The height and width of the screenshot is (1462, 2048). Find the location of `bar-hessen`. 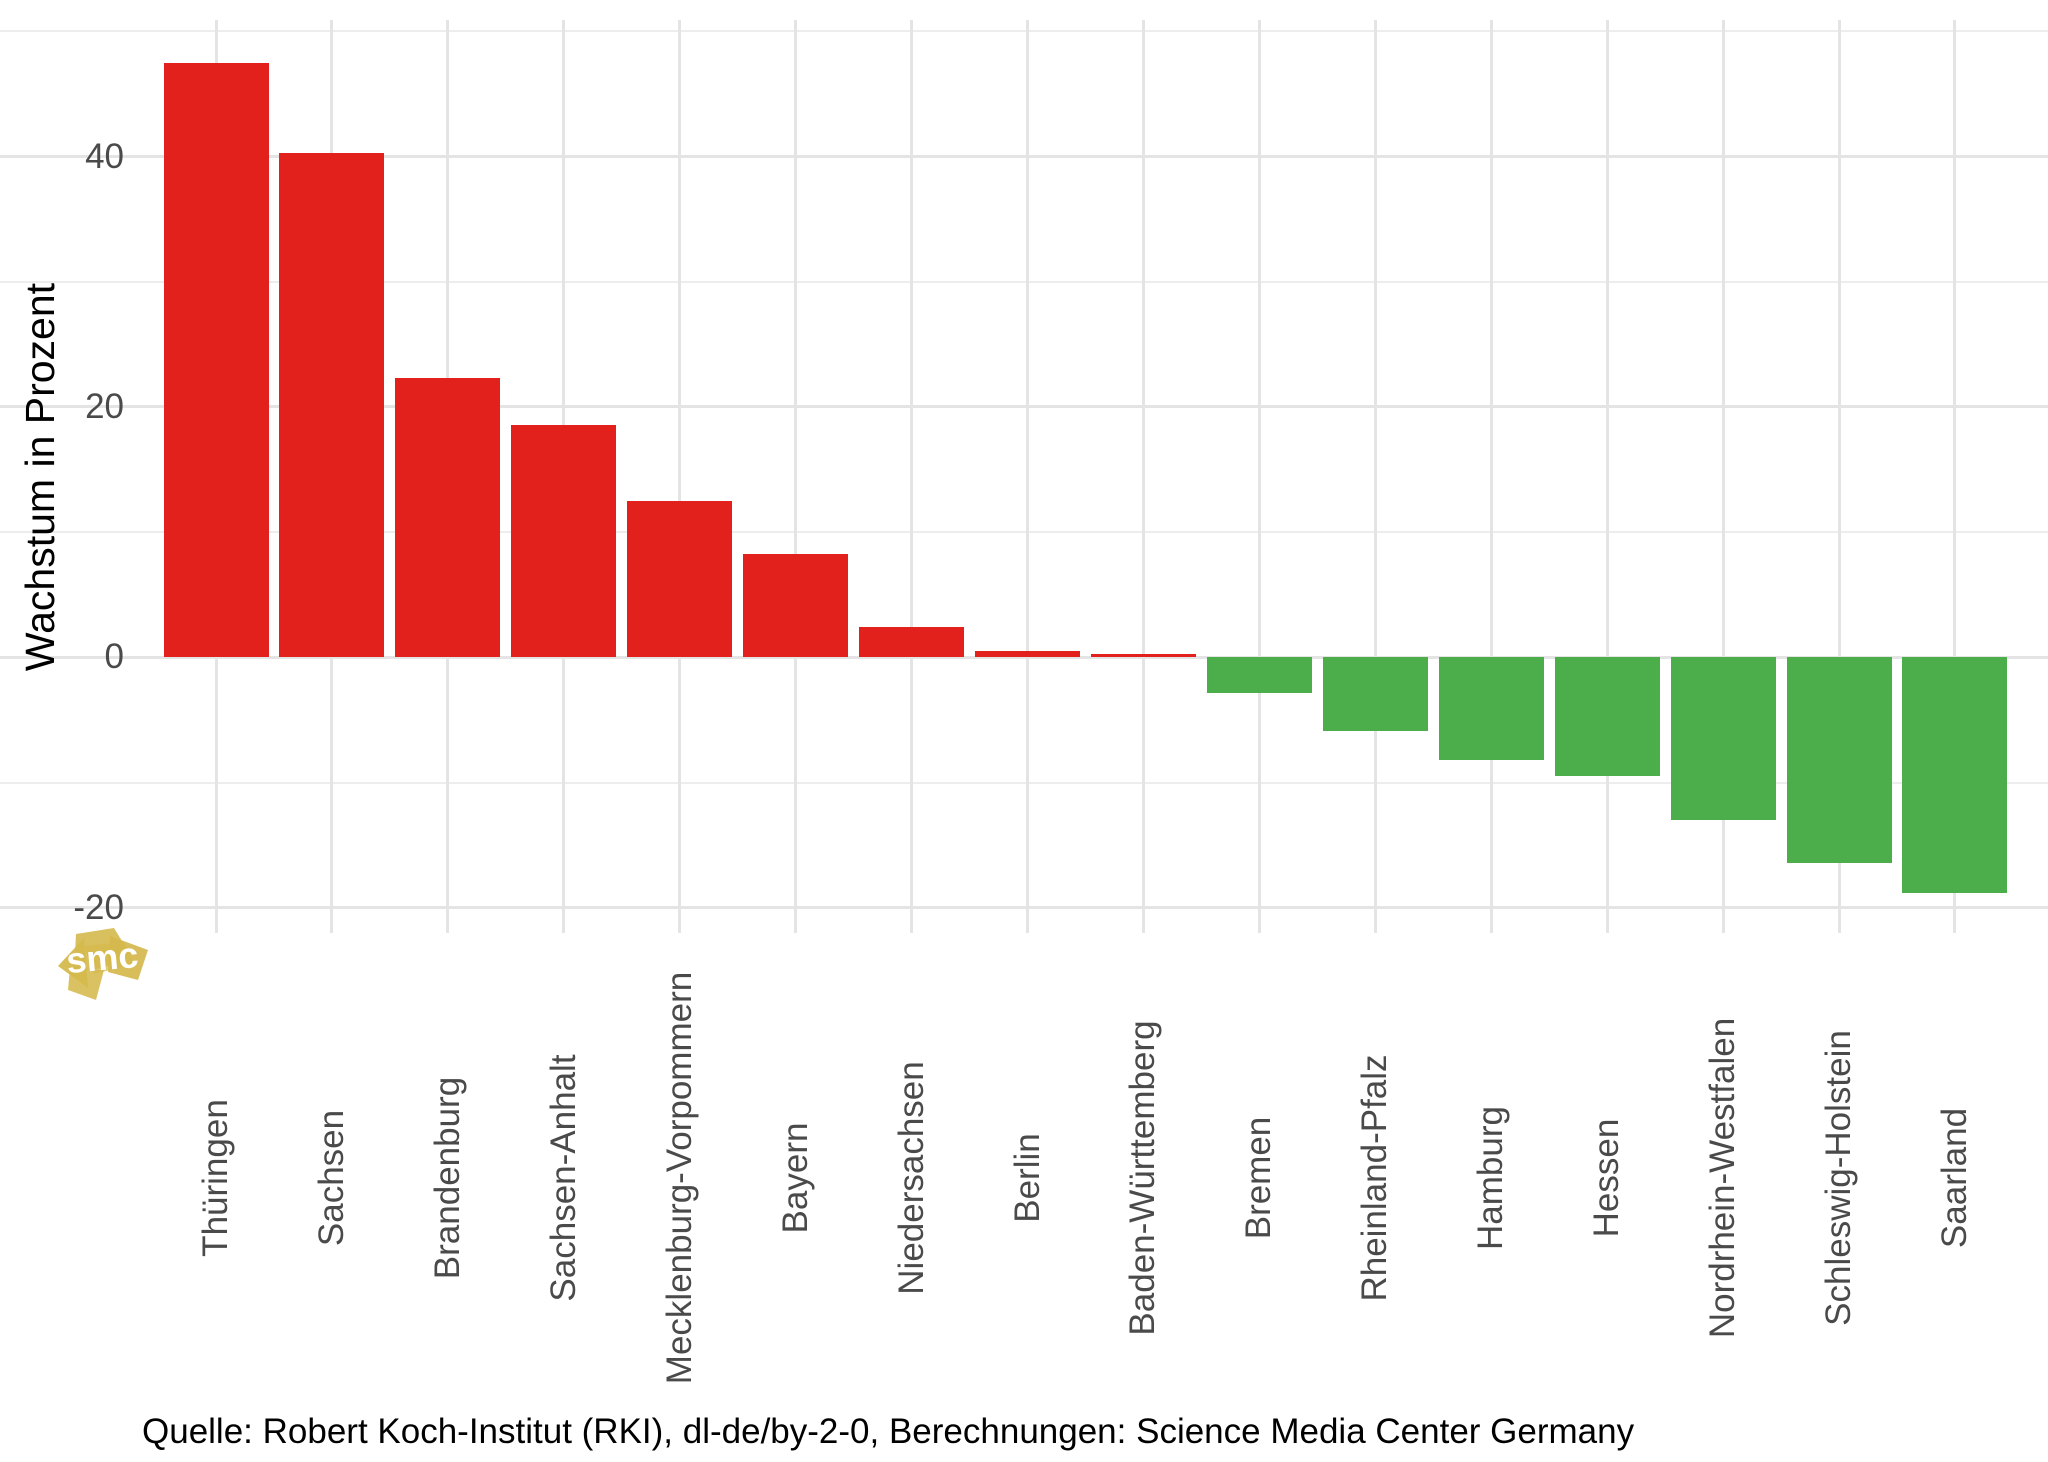

bar-hessen is located at coordinates (1607, 717).